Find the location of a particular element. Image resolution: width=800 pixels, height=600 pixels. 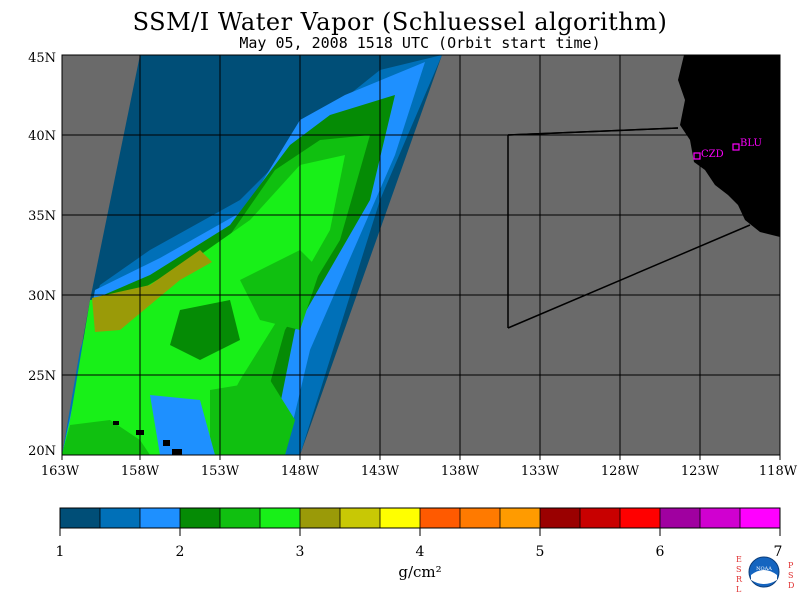

lon-label-123w: 123W is located at coordinates (700, 471).